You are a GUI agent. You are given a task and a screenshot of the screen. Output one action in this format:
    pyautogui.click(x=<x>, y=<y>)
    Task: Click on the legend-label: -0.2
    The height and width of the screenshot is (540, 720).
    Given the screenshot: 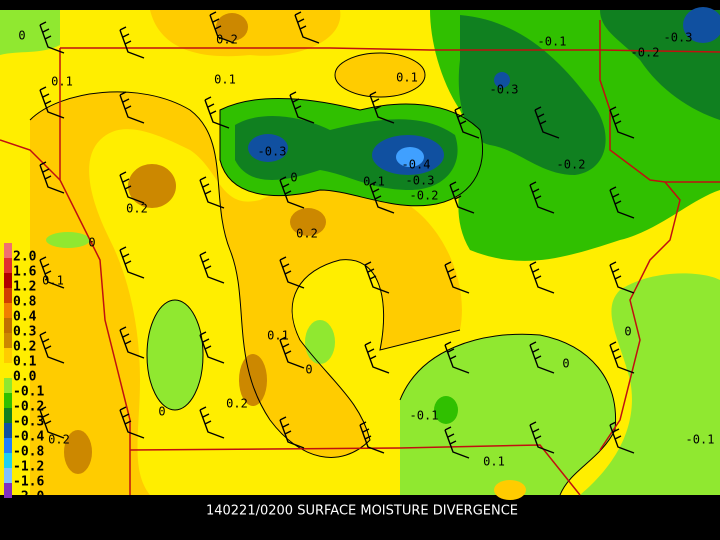 What is the action you would take?
    pyautogui.click(x=28, y=407)
    